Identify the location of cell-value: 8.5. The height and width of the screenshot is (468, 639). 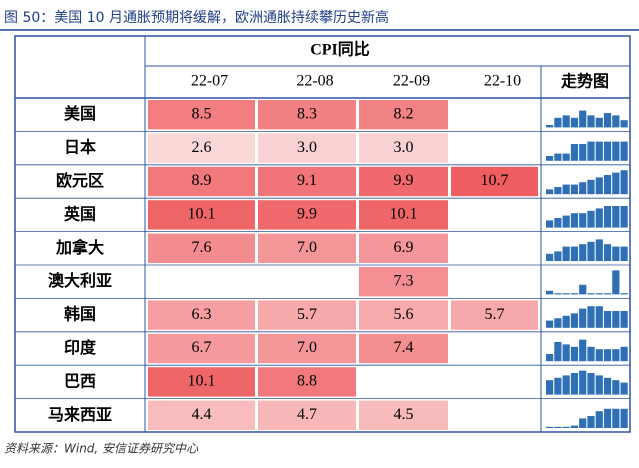
(202, 113).